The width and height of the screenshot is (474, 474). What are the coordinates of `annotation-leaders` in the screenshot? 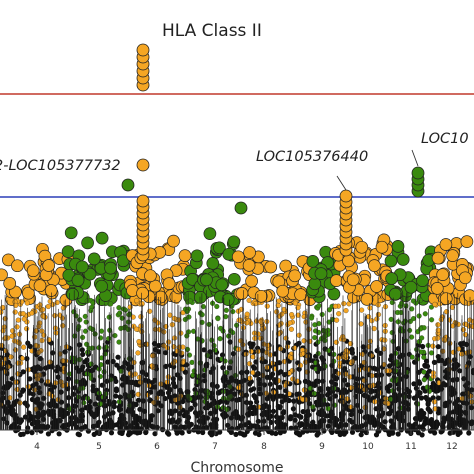 It's located at (377, 170).